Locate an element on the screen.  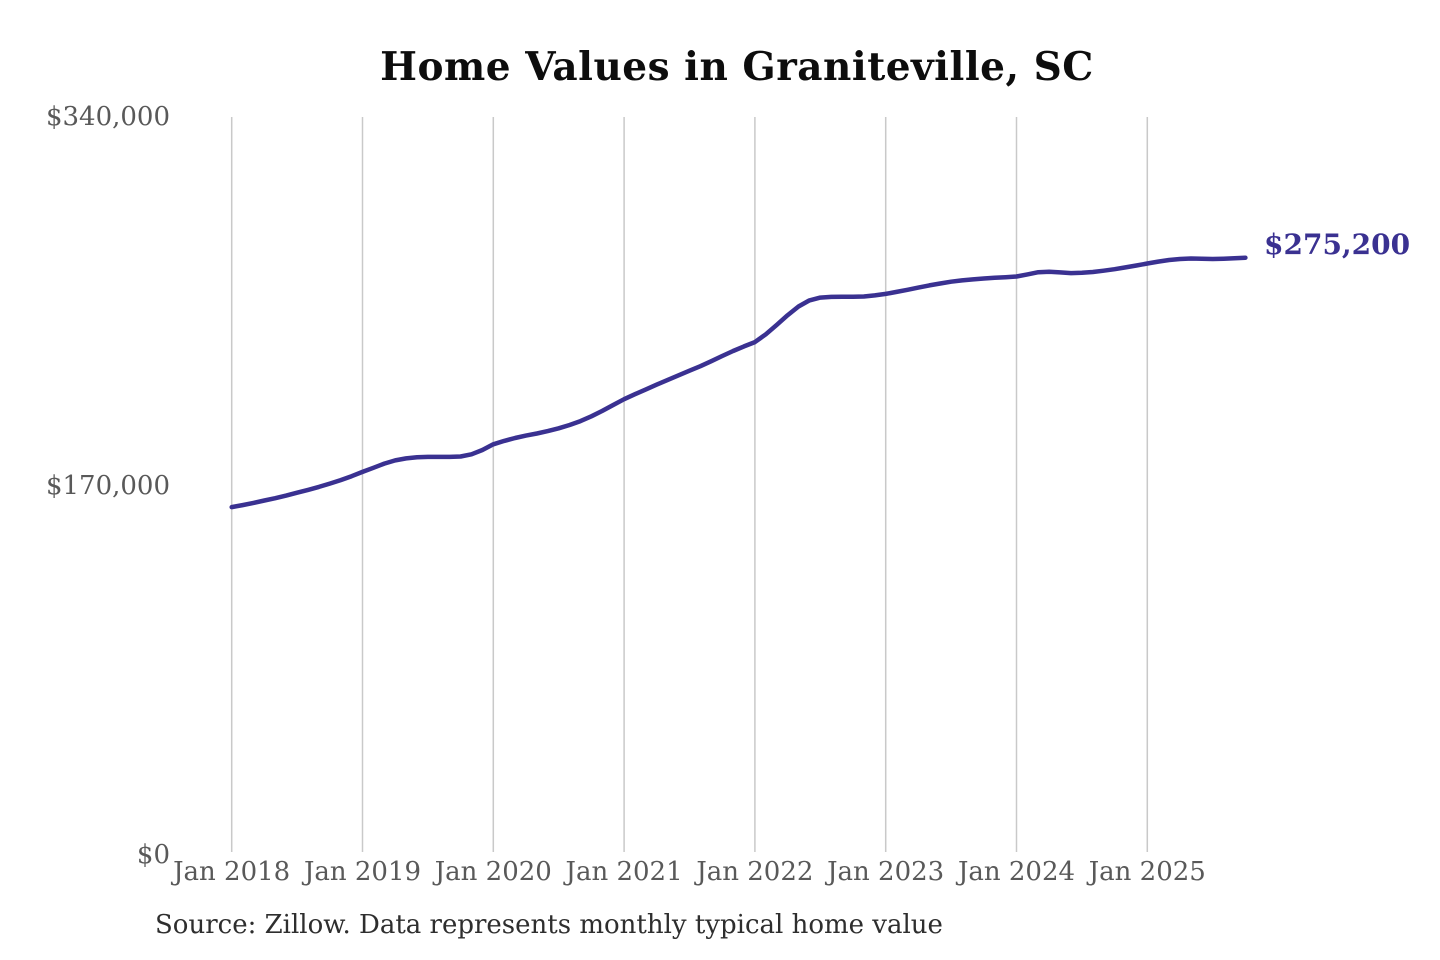
x-axis-tick-label: Jan 2022 is located at coordinates (755, 872).